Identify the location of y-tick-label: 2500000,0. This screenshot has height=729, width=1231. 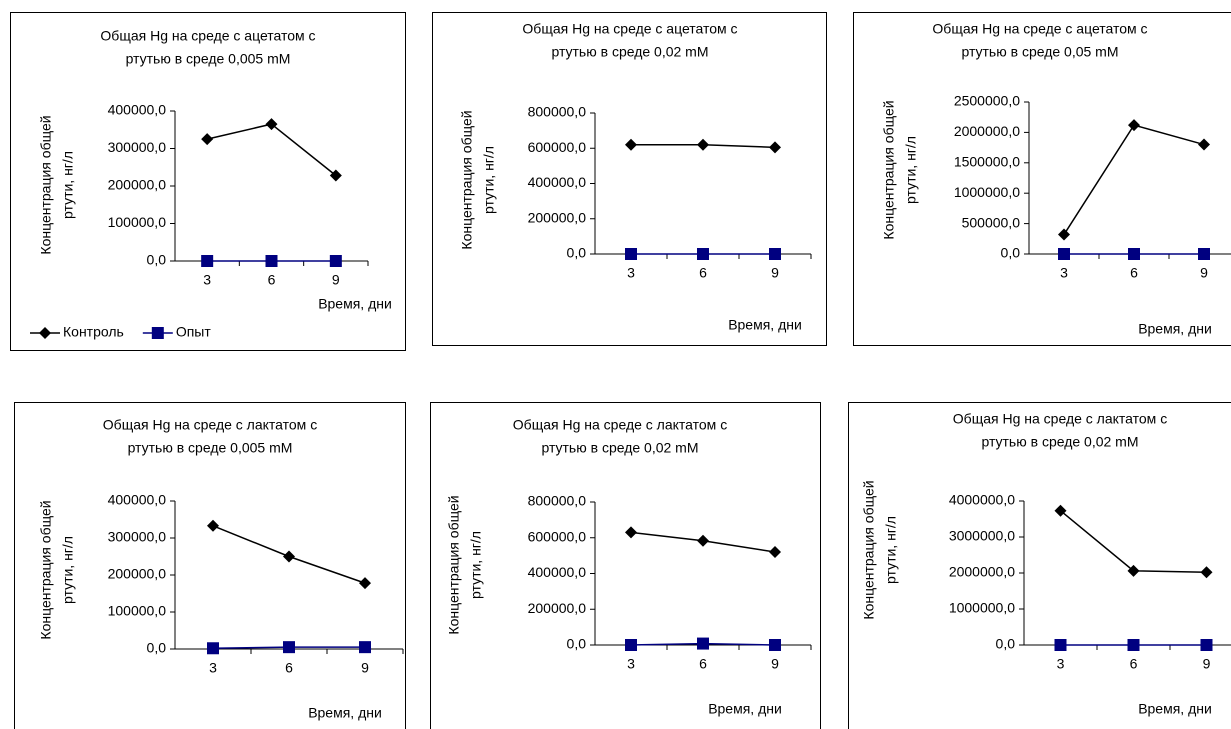
(987, 101).